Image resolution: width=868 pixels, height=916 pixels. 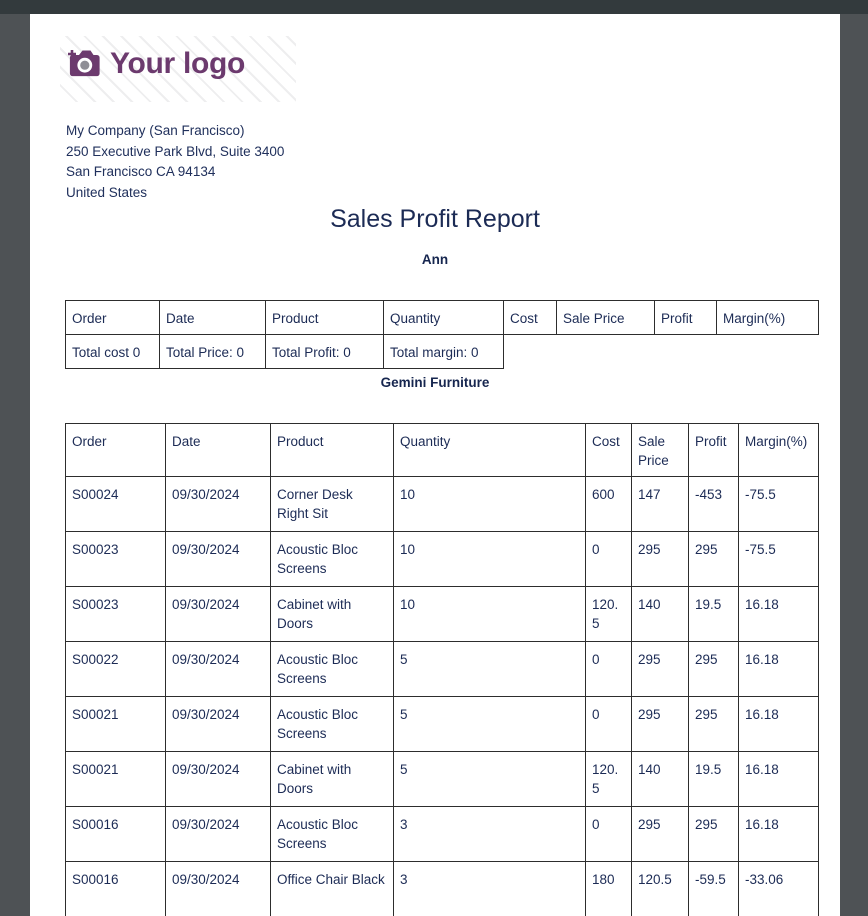 What do you see at coordinates (608, 888) in the screenshot?
I see `cell-cost: 180` at bounding box center [608, 888].